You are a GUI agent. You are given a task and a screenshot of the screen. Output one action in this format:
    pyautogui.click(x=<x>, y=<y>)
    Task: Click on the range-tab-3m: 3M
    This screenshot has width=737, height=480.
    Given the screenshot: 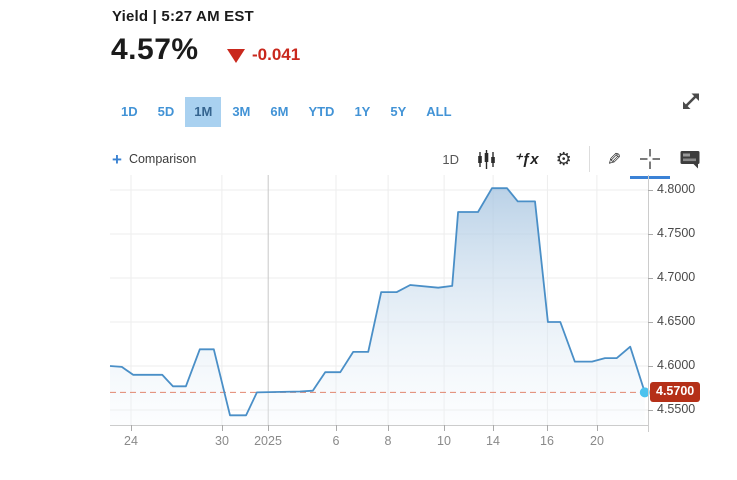 What is the action you would take?
    pyautogui.click(x=241, y=111)
    